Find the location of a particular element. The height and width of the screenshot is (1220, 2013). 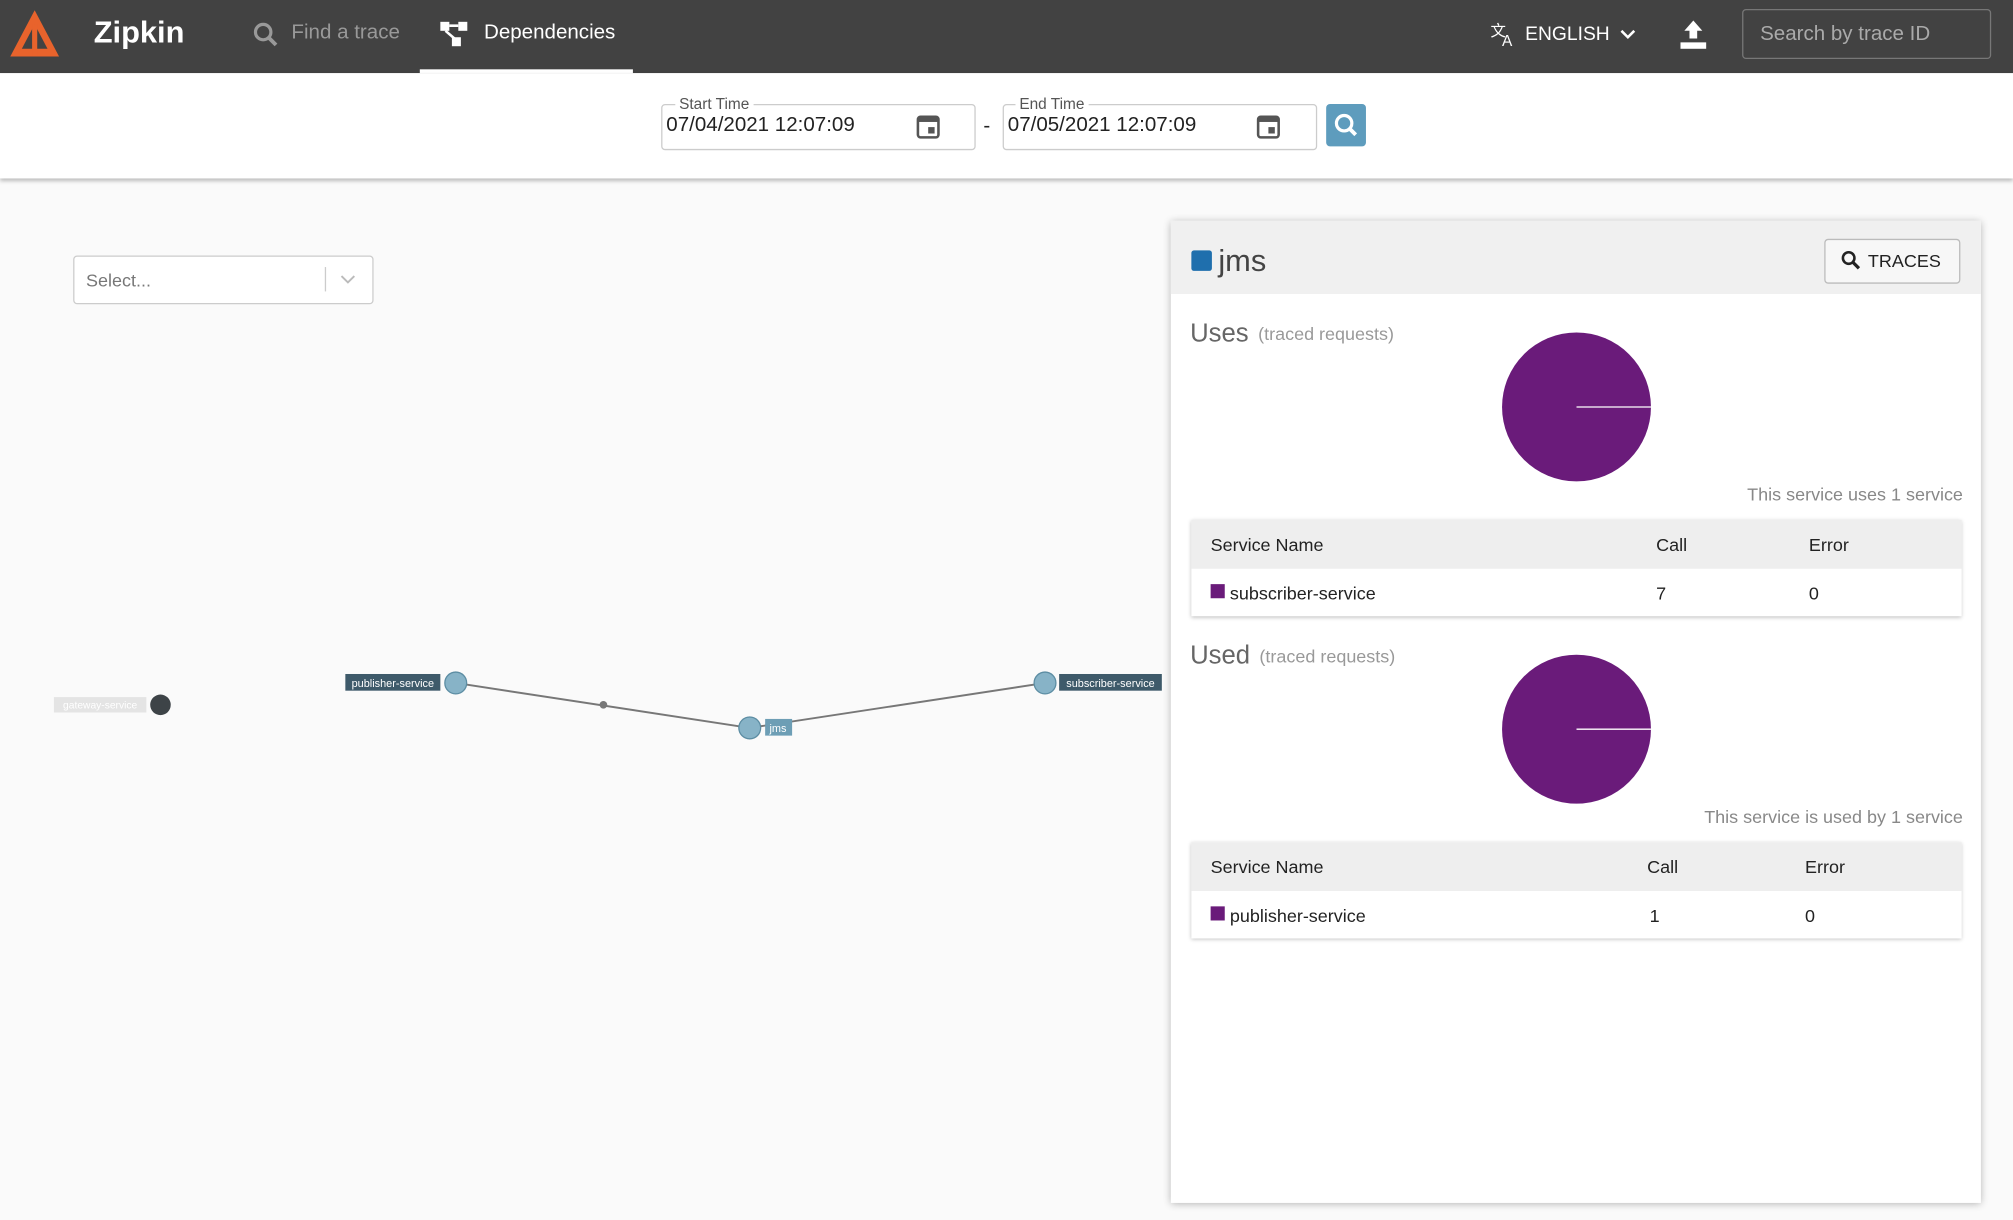

search-button is located at coordinates (1346, 125).